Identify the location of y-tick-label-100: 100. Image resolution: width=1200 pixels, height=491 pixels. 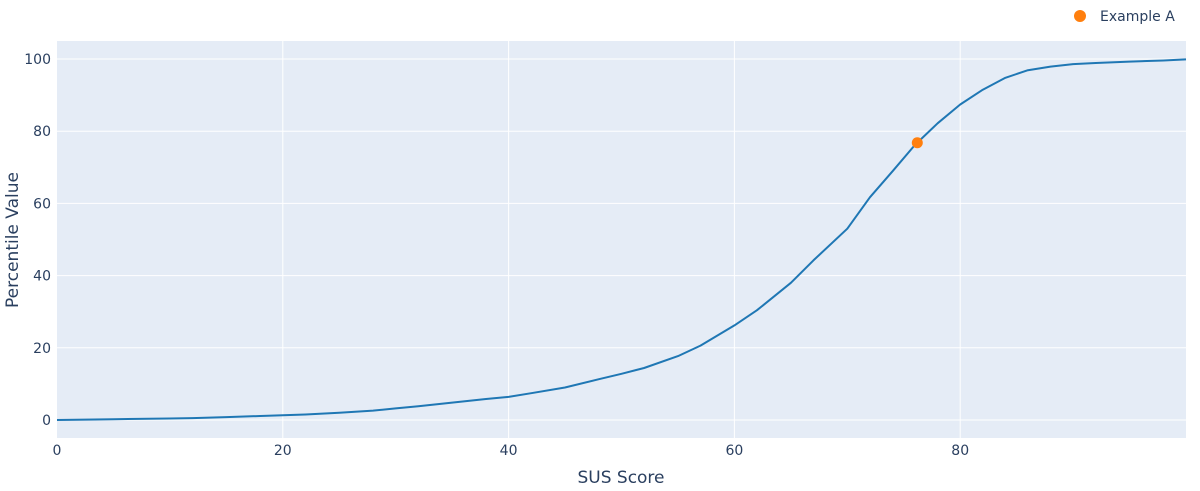
(37, 60).